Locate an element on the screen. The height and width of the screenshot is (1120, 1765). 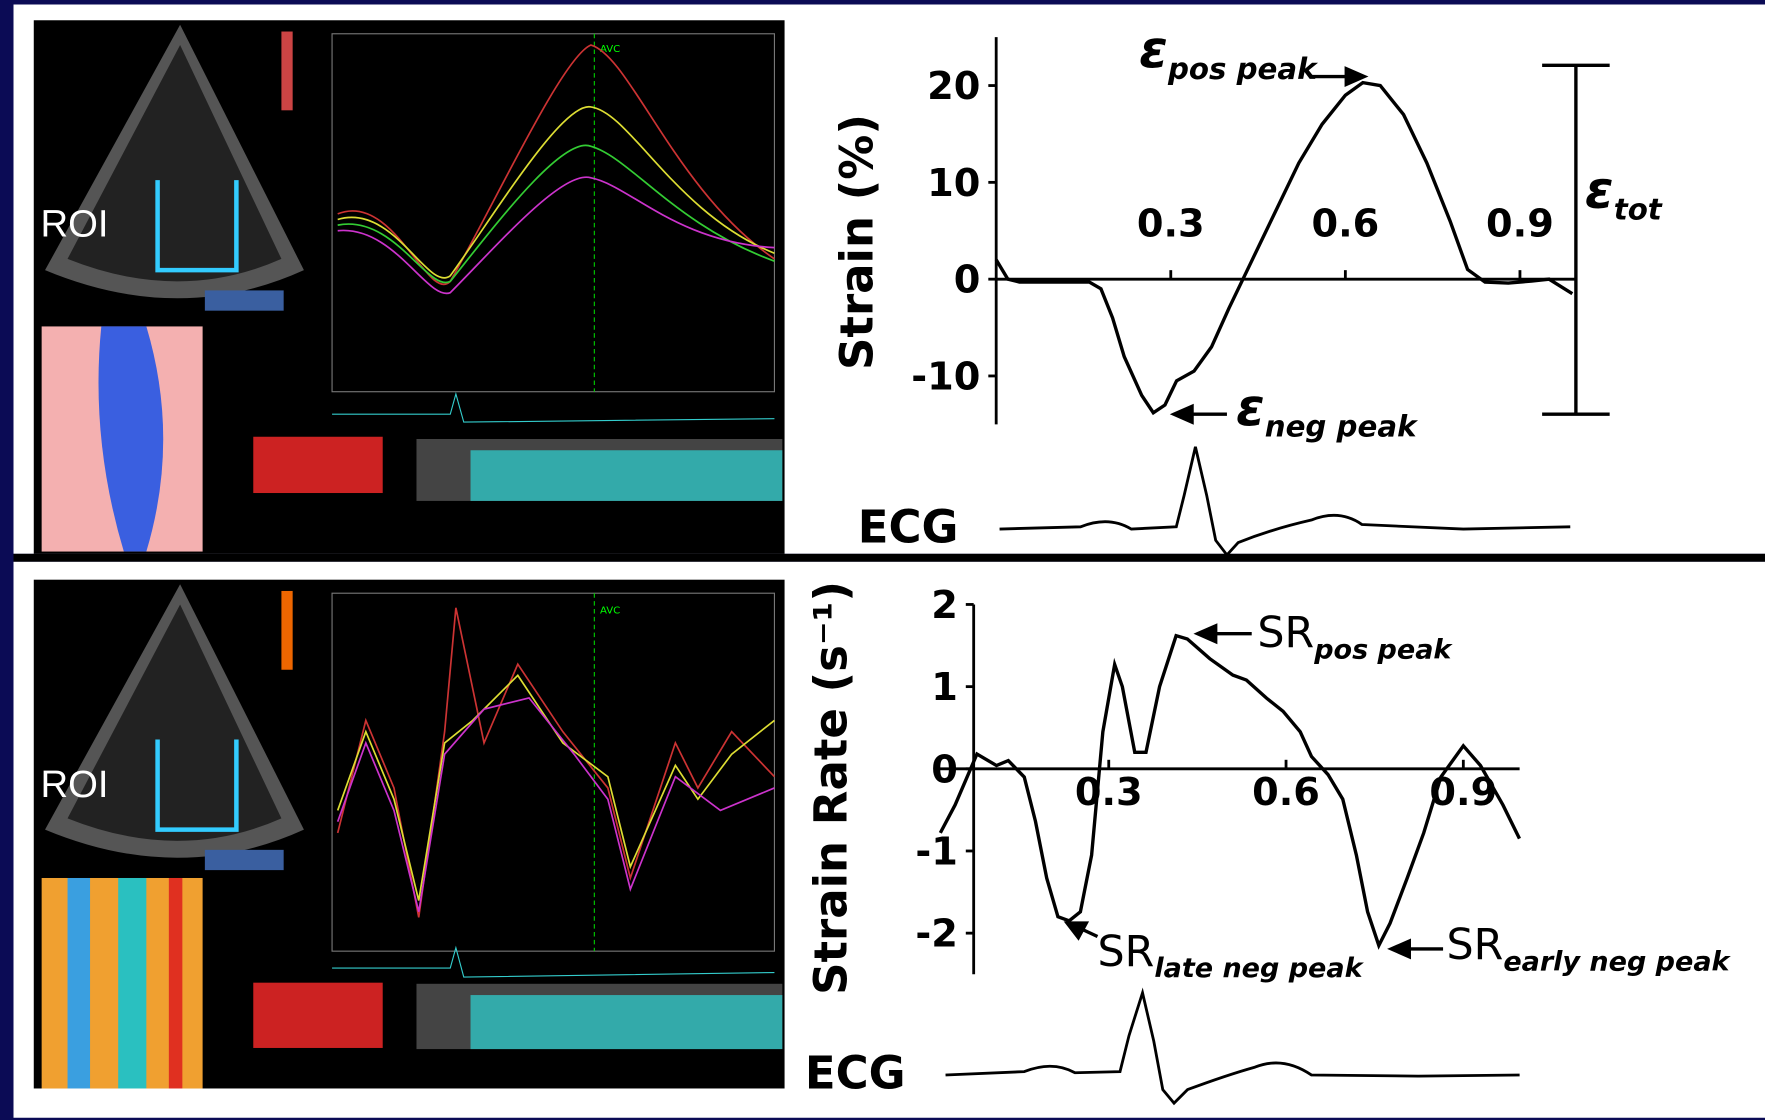
annotation: SRearly neg peak is located at coordinates (1588, 948).